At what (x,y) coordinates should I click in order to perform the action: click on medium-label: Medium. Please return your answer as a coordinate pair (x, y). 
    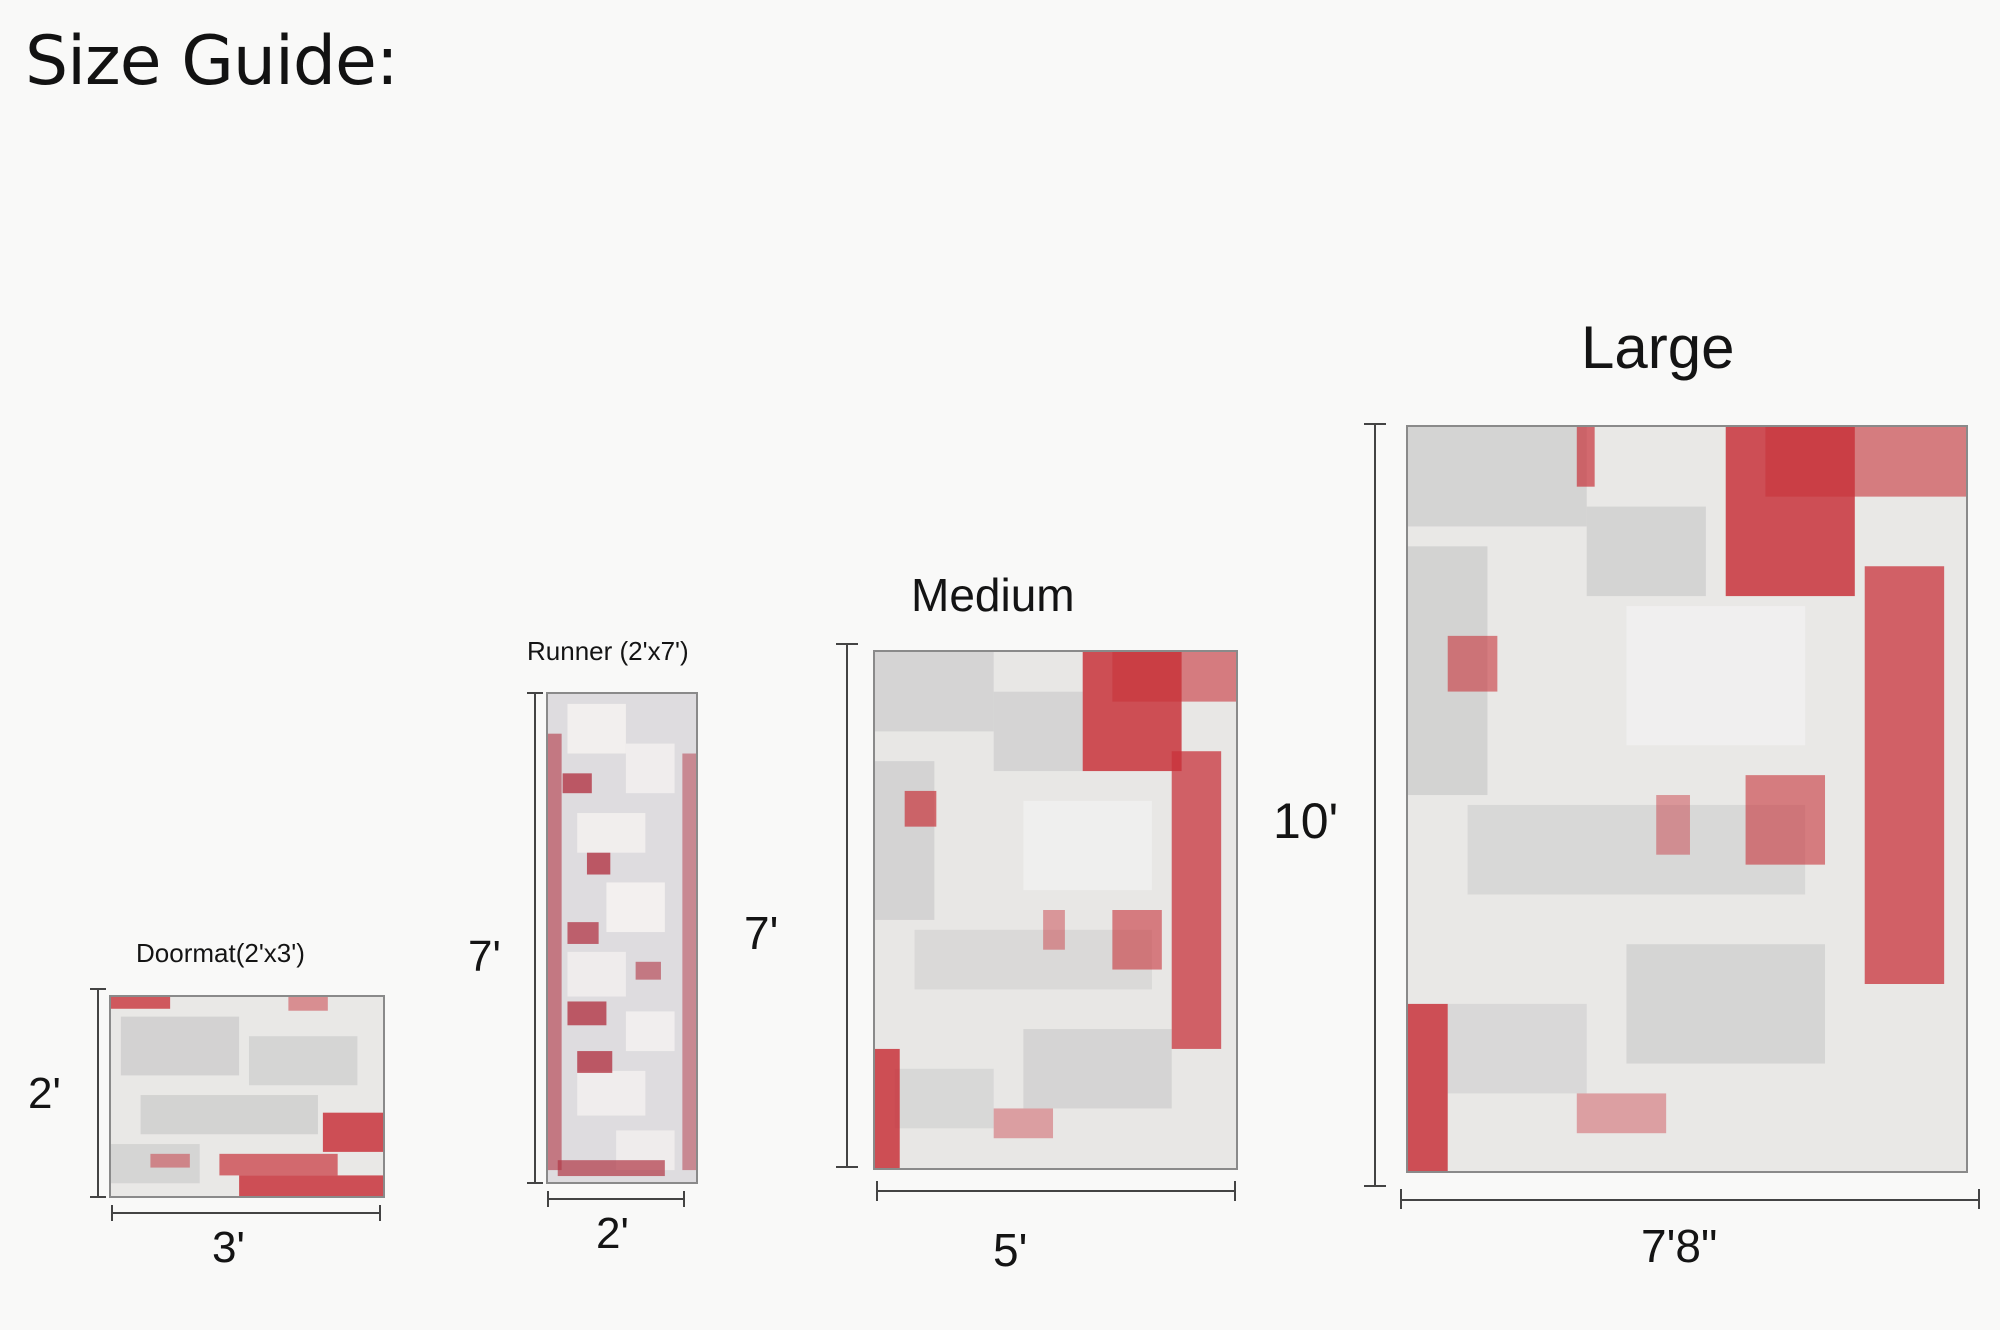
    Looking at the image, I should click on (993, 595).